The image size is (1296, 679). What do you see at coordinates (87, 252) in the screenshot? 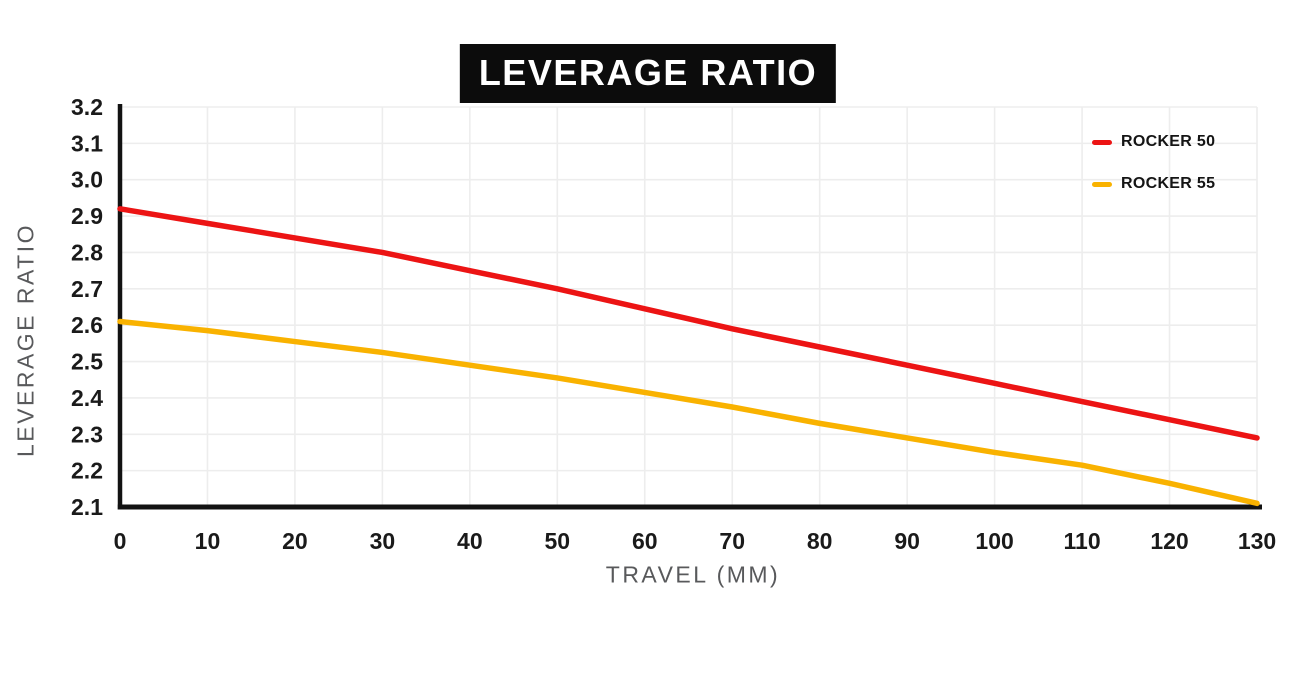
I see `svg-text: 2.8` at bounding box center [87, 252].